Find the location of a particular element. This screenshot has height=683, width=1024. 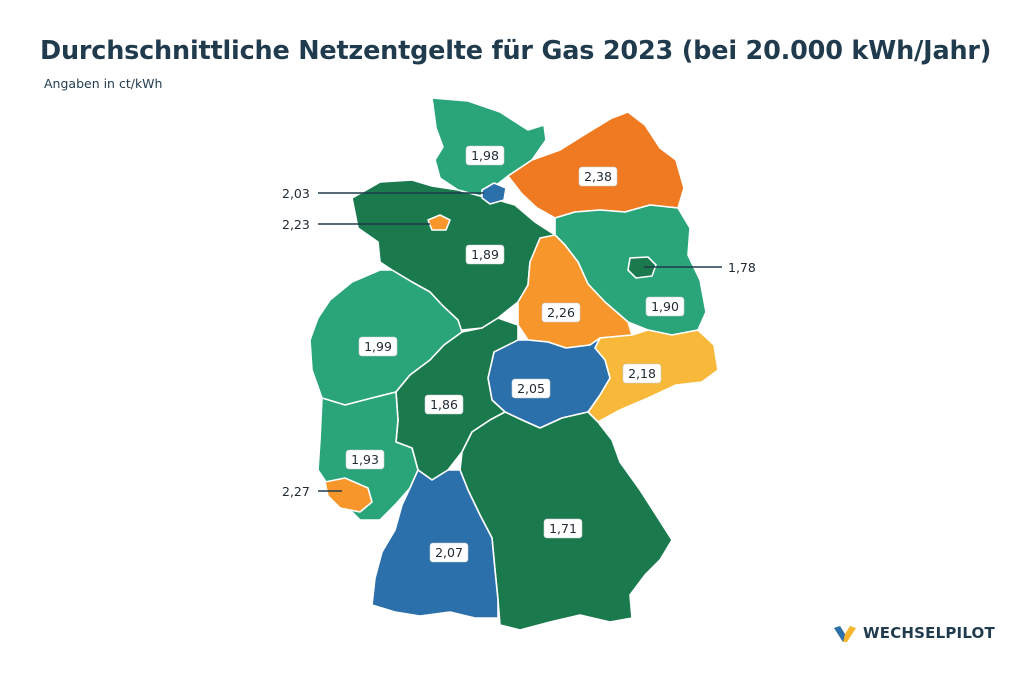

sachsen-value-box: 2,18 is located at coordinates (642, 373).